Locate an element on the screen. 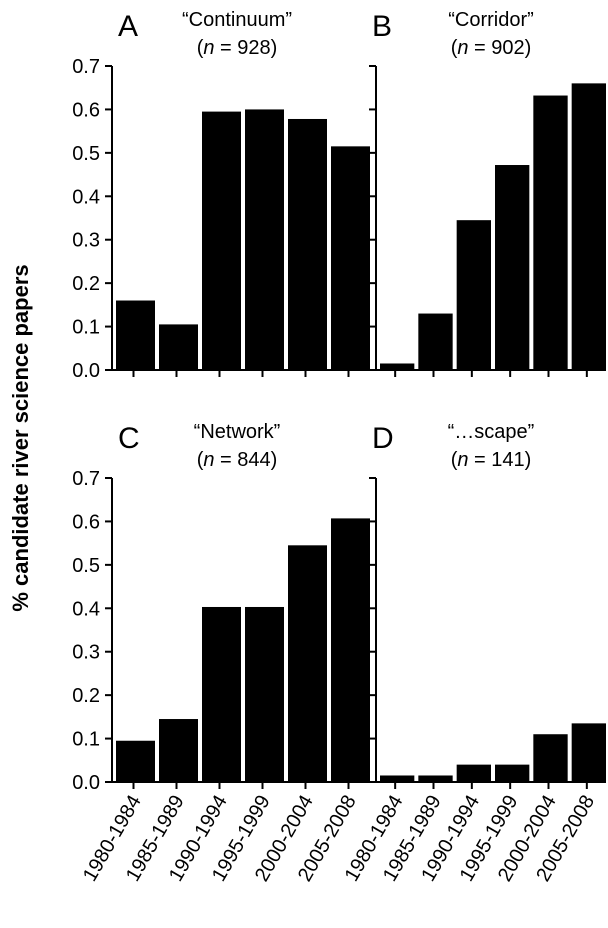 The image size is (608, 928). panel-title: “Network” is located at coordinates (237, 432).